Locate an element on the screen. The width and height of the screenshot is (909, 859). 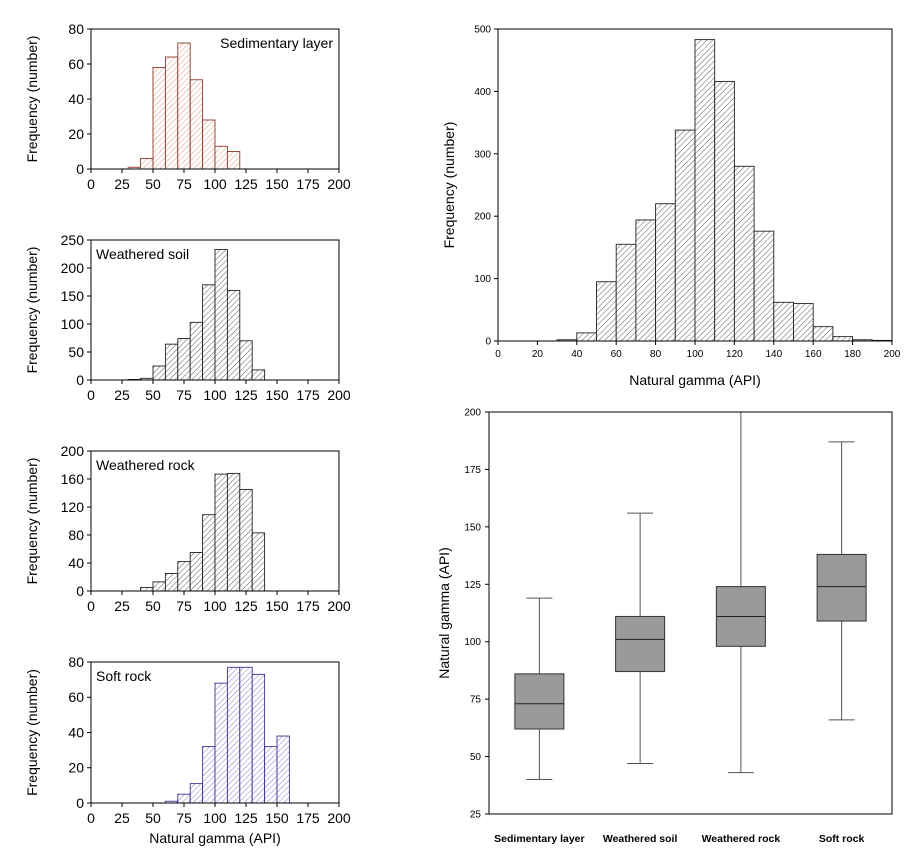
y-tick-label: 250 is located at coordinates (73, 240).